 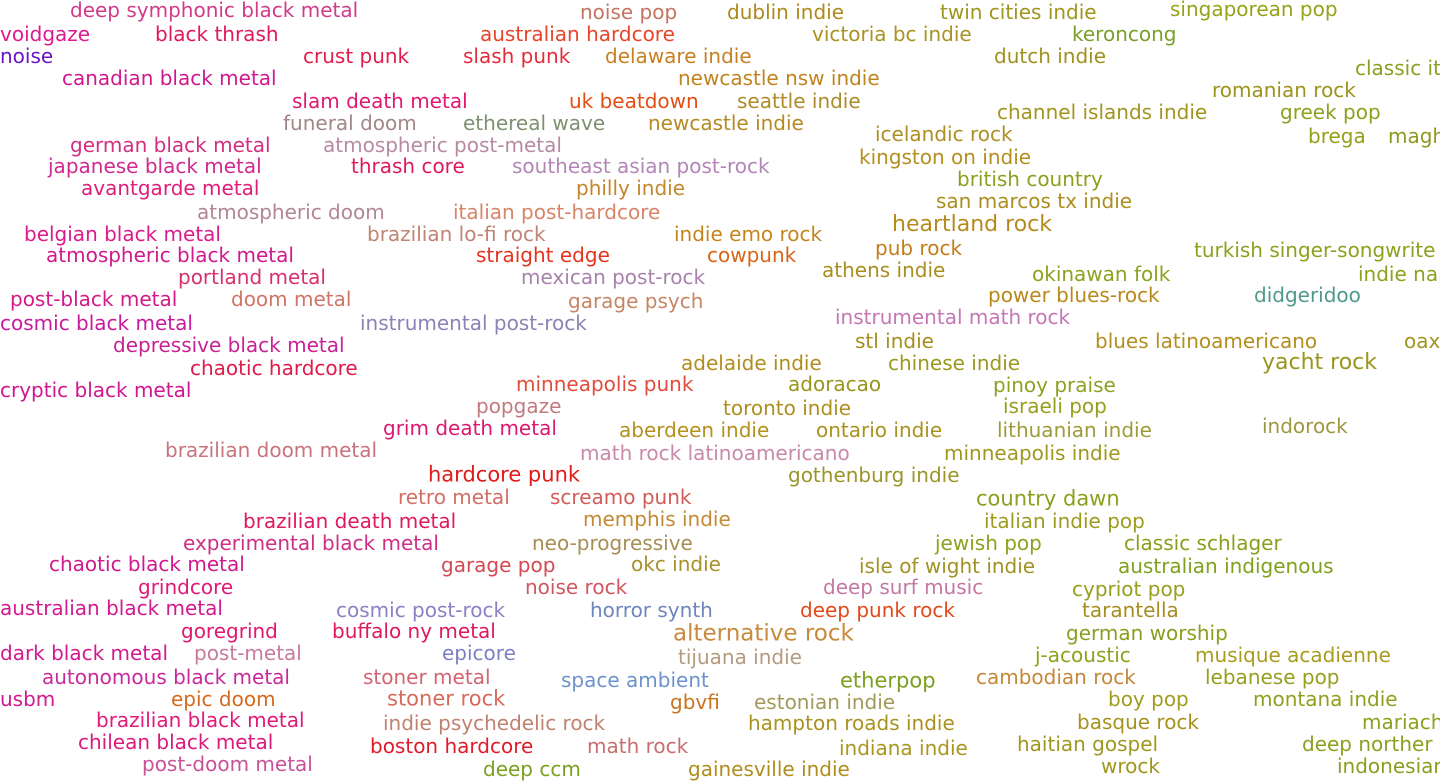 What do you see at coordinates (953, 317) in the screenshot?
I see `genre-label: instrumental math rock` at bounding box center [953, 317].